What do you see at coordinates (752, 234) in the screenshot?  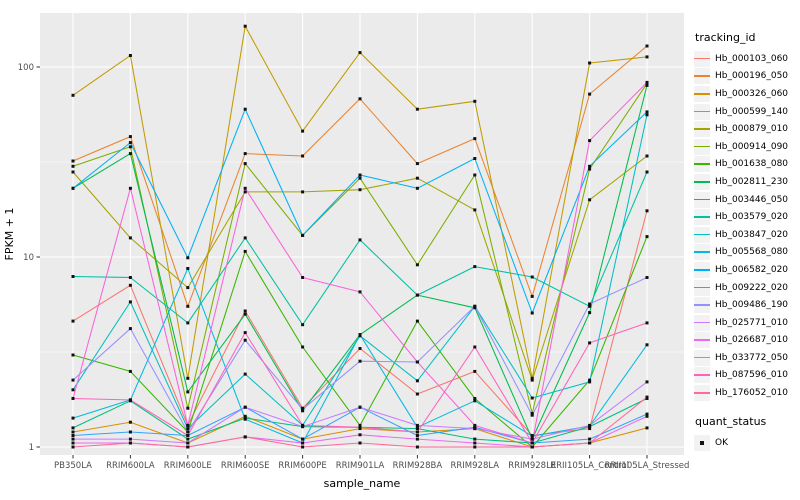 I see `legend-item-label: Hb_003847_020` at bounding box center [752, 234].